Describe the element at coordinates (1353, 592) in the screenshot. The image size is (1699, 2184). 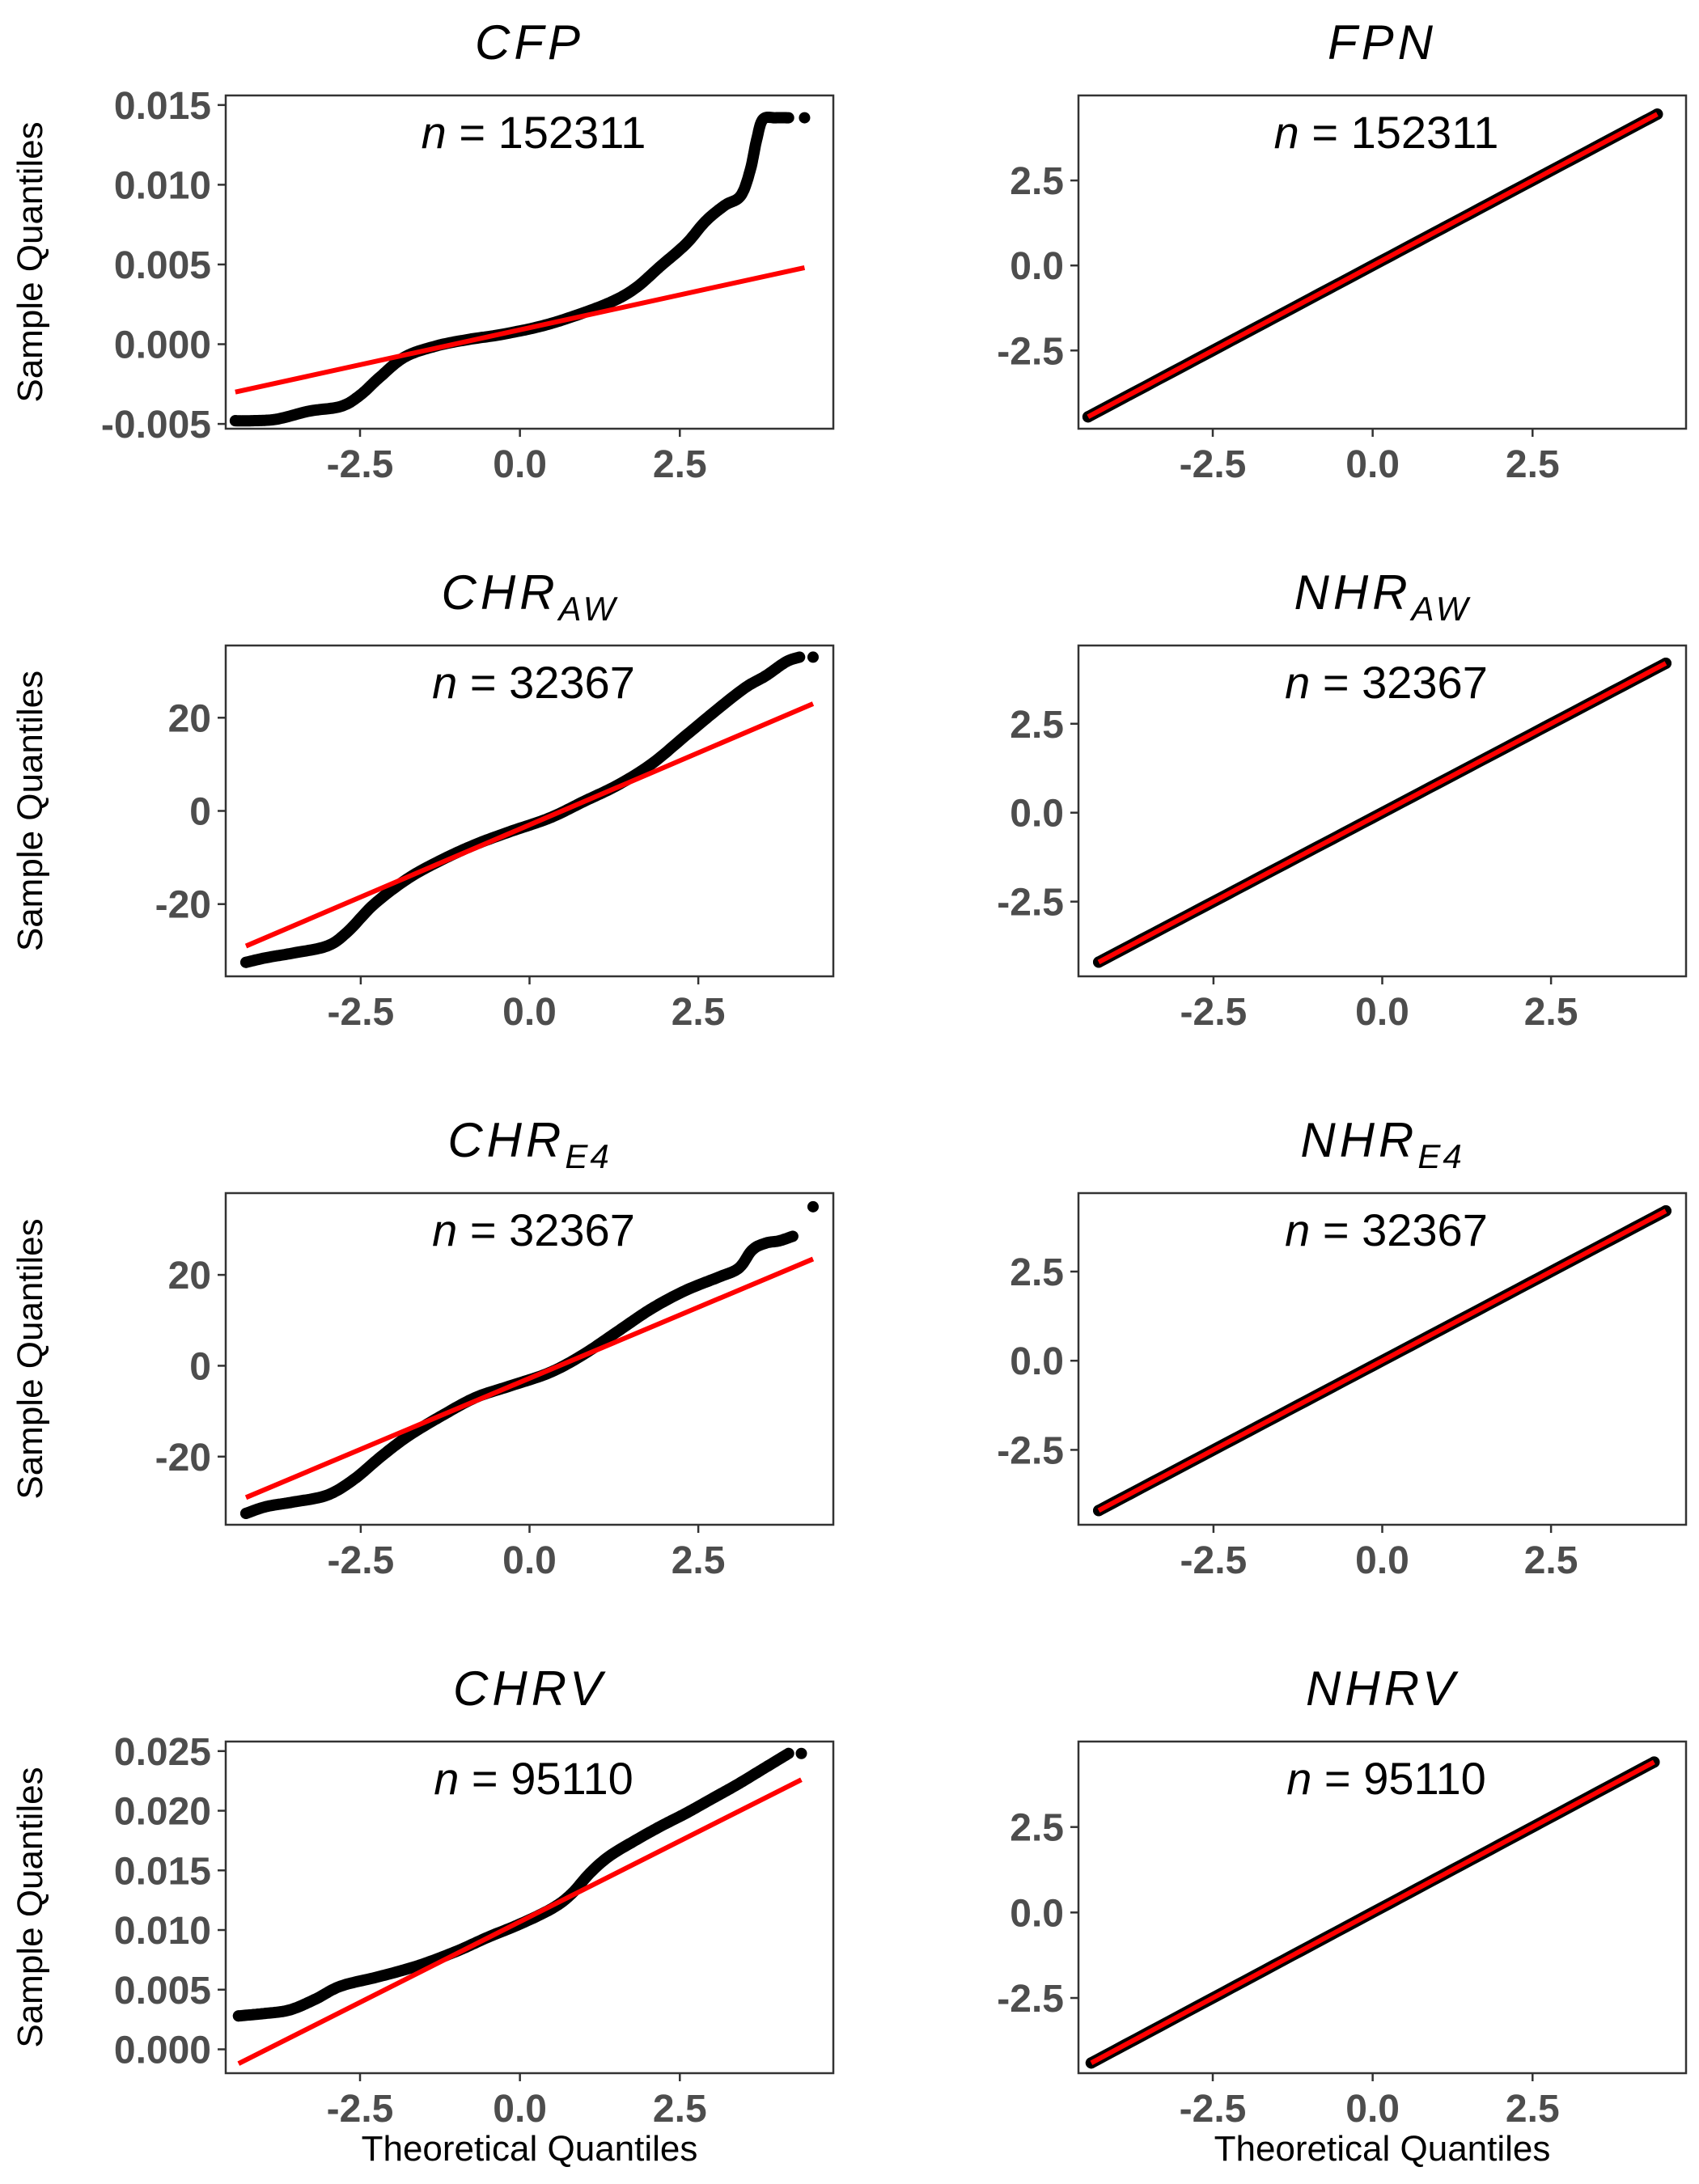
I see `panel-title-main: NHR` at that location.